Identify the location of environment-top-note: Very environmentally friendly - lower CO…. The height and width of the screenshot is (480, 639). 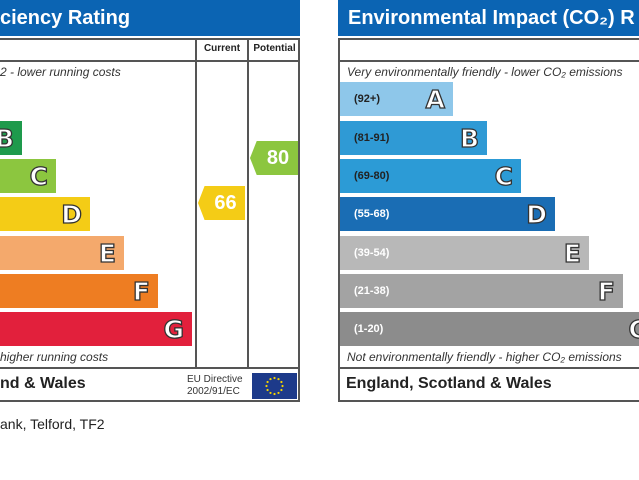
(485, 72).